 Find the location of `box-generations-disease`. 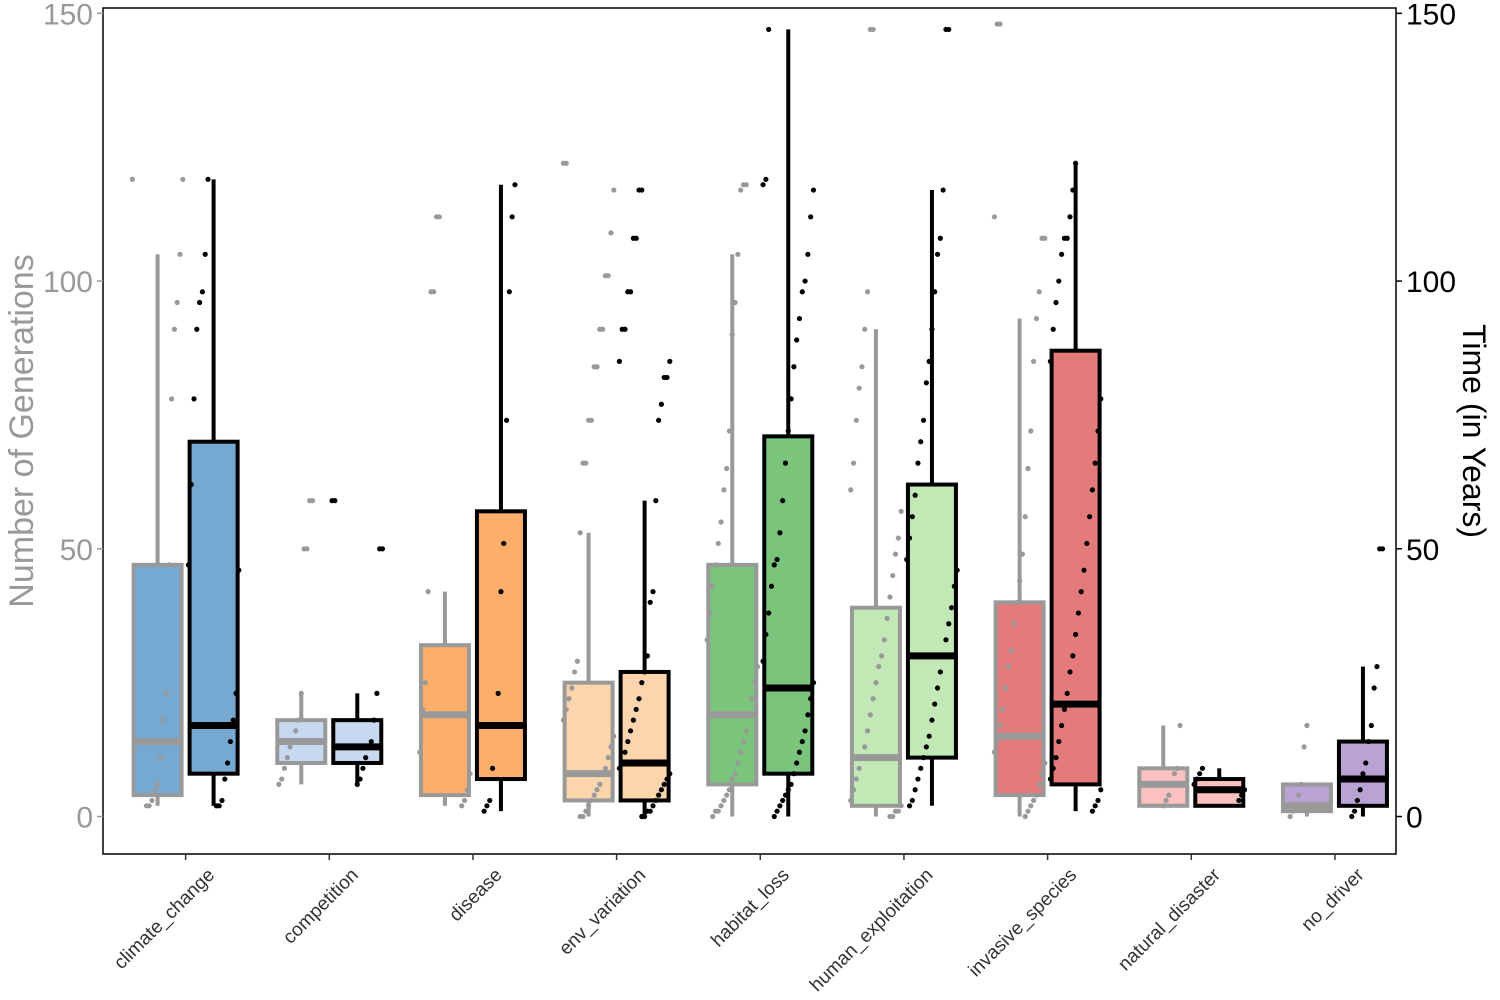

box-generations-disease is located at coordinates (444, 720).